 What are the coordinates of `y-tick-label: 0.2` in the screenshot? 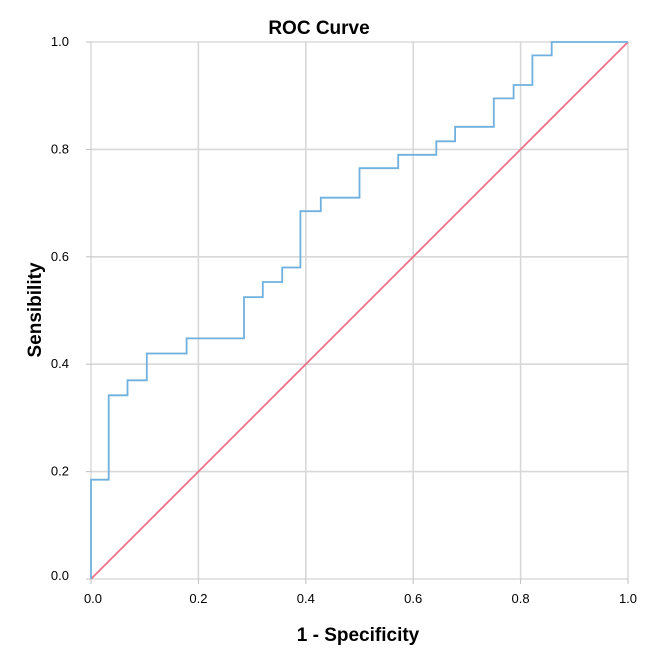 It's located at (60, 471).